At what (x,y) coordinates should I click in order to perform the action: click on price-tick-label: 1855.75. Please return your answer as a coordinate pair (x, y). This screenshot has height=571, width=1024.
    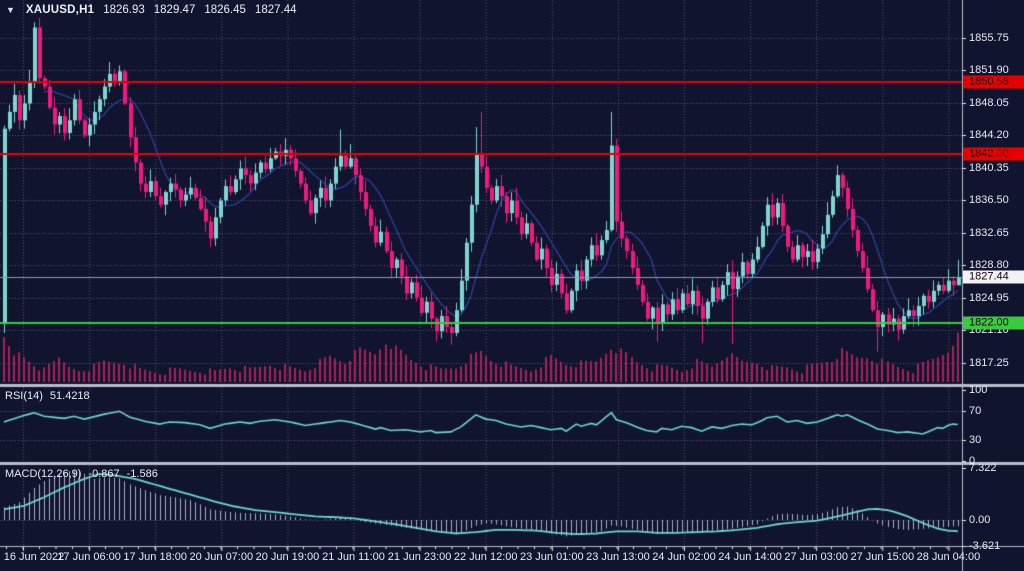
    Looking at the image, I should click on (989, 38).